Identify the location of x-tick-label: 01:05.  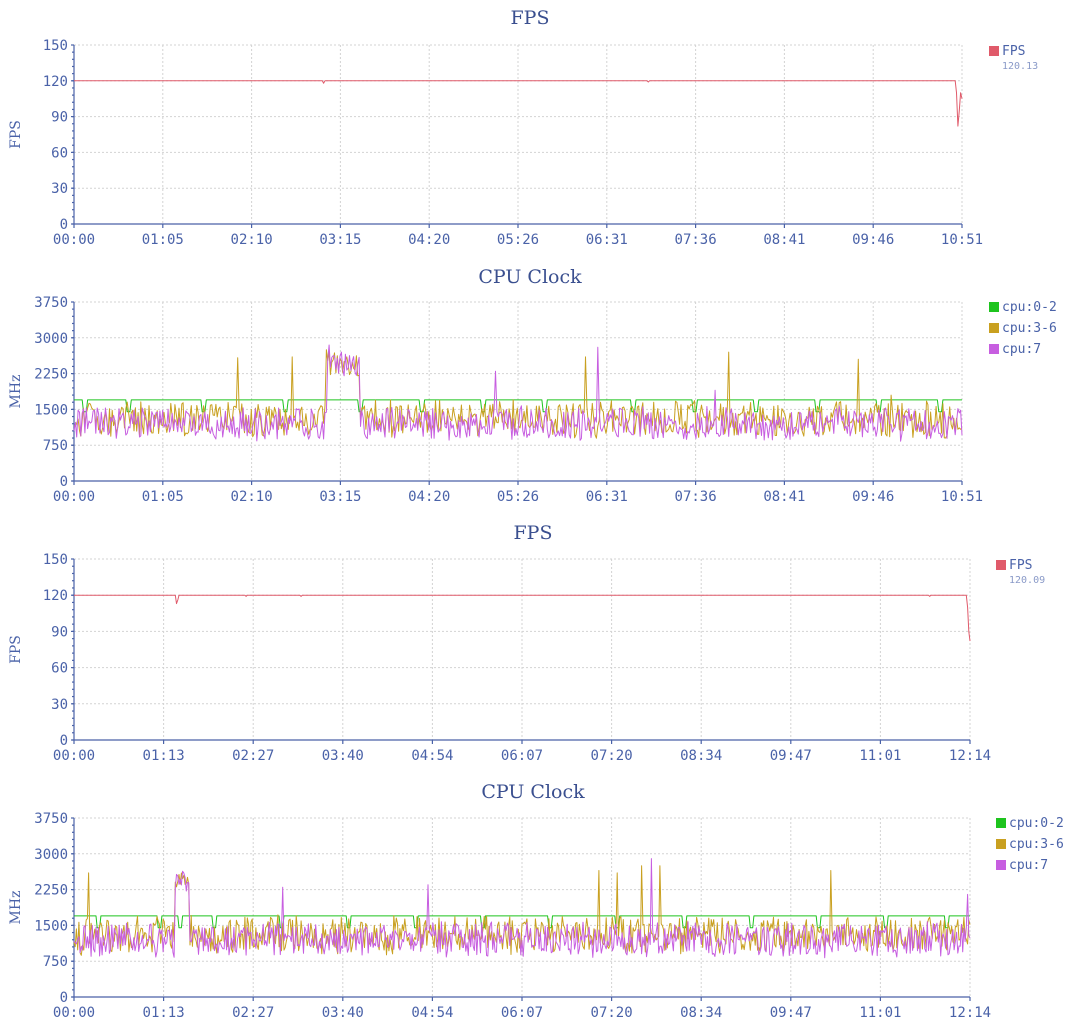
(163, 497).